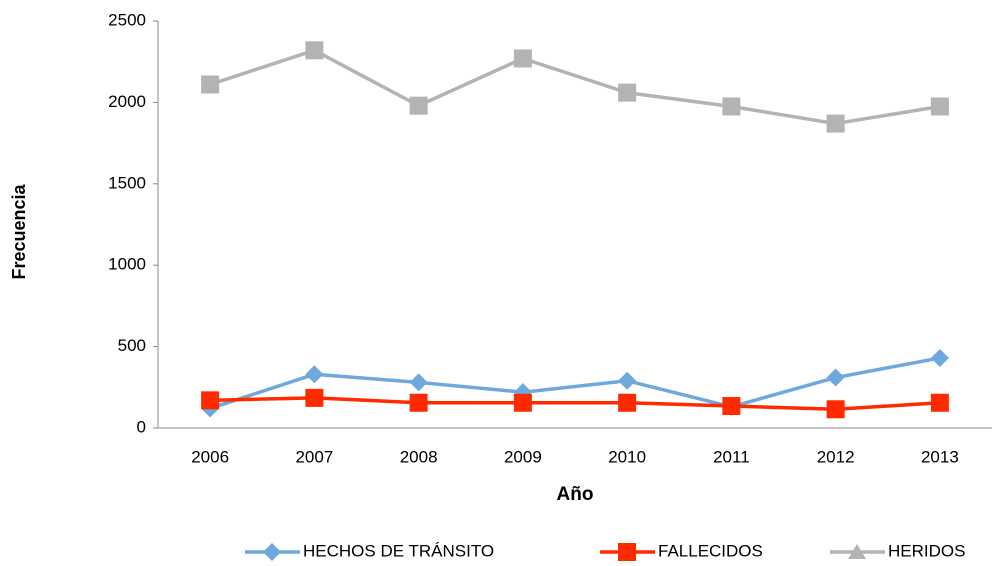  Describe the element at coordinates (141, 426) in the screenshot. I see `y-tick-label: 0` at that location.